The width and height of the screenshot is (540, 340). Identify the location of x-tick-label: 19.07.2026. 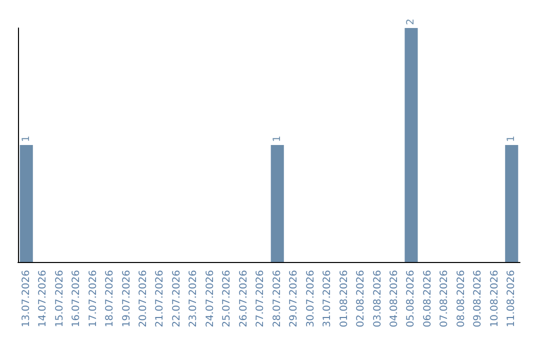
(126, 299).